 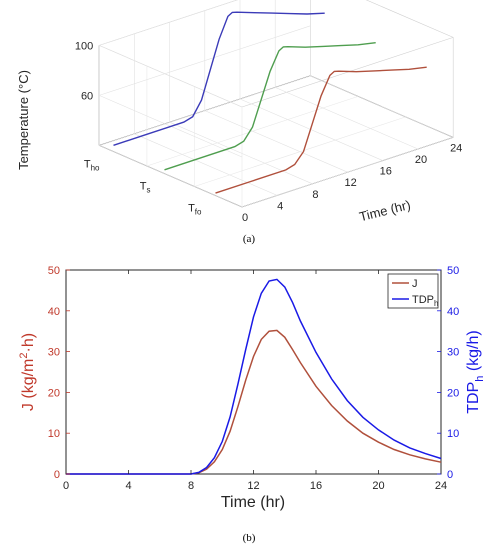 I want to click on chart-b-ylabel-right: TDPh (kg/h), so click(x=475, y=371).